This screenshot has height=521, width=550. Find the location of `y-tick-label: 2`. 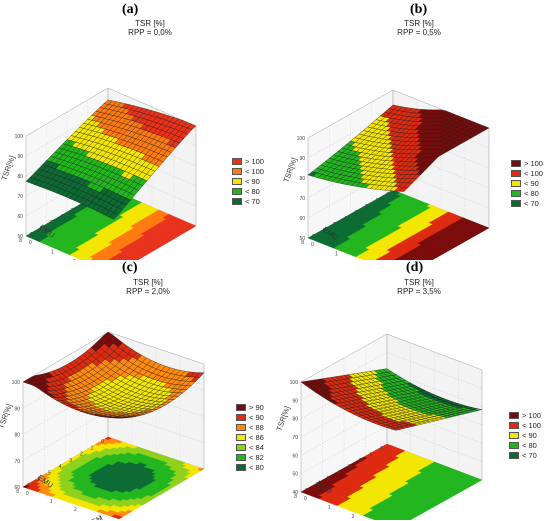

y-tick-label: 2 is located at coordinates (82, 205).